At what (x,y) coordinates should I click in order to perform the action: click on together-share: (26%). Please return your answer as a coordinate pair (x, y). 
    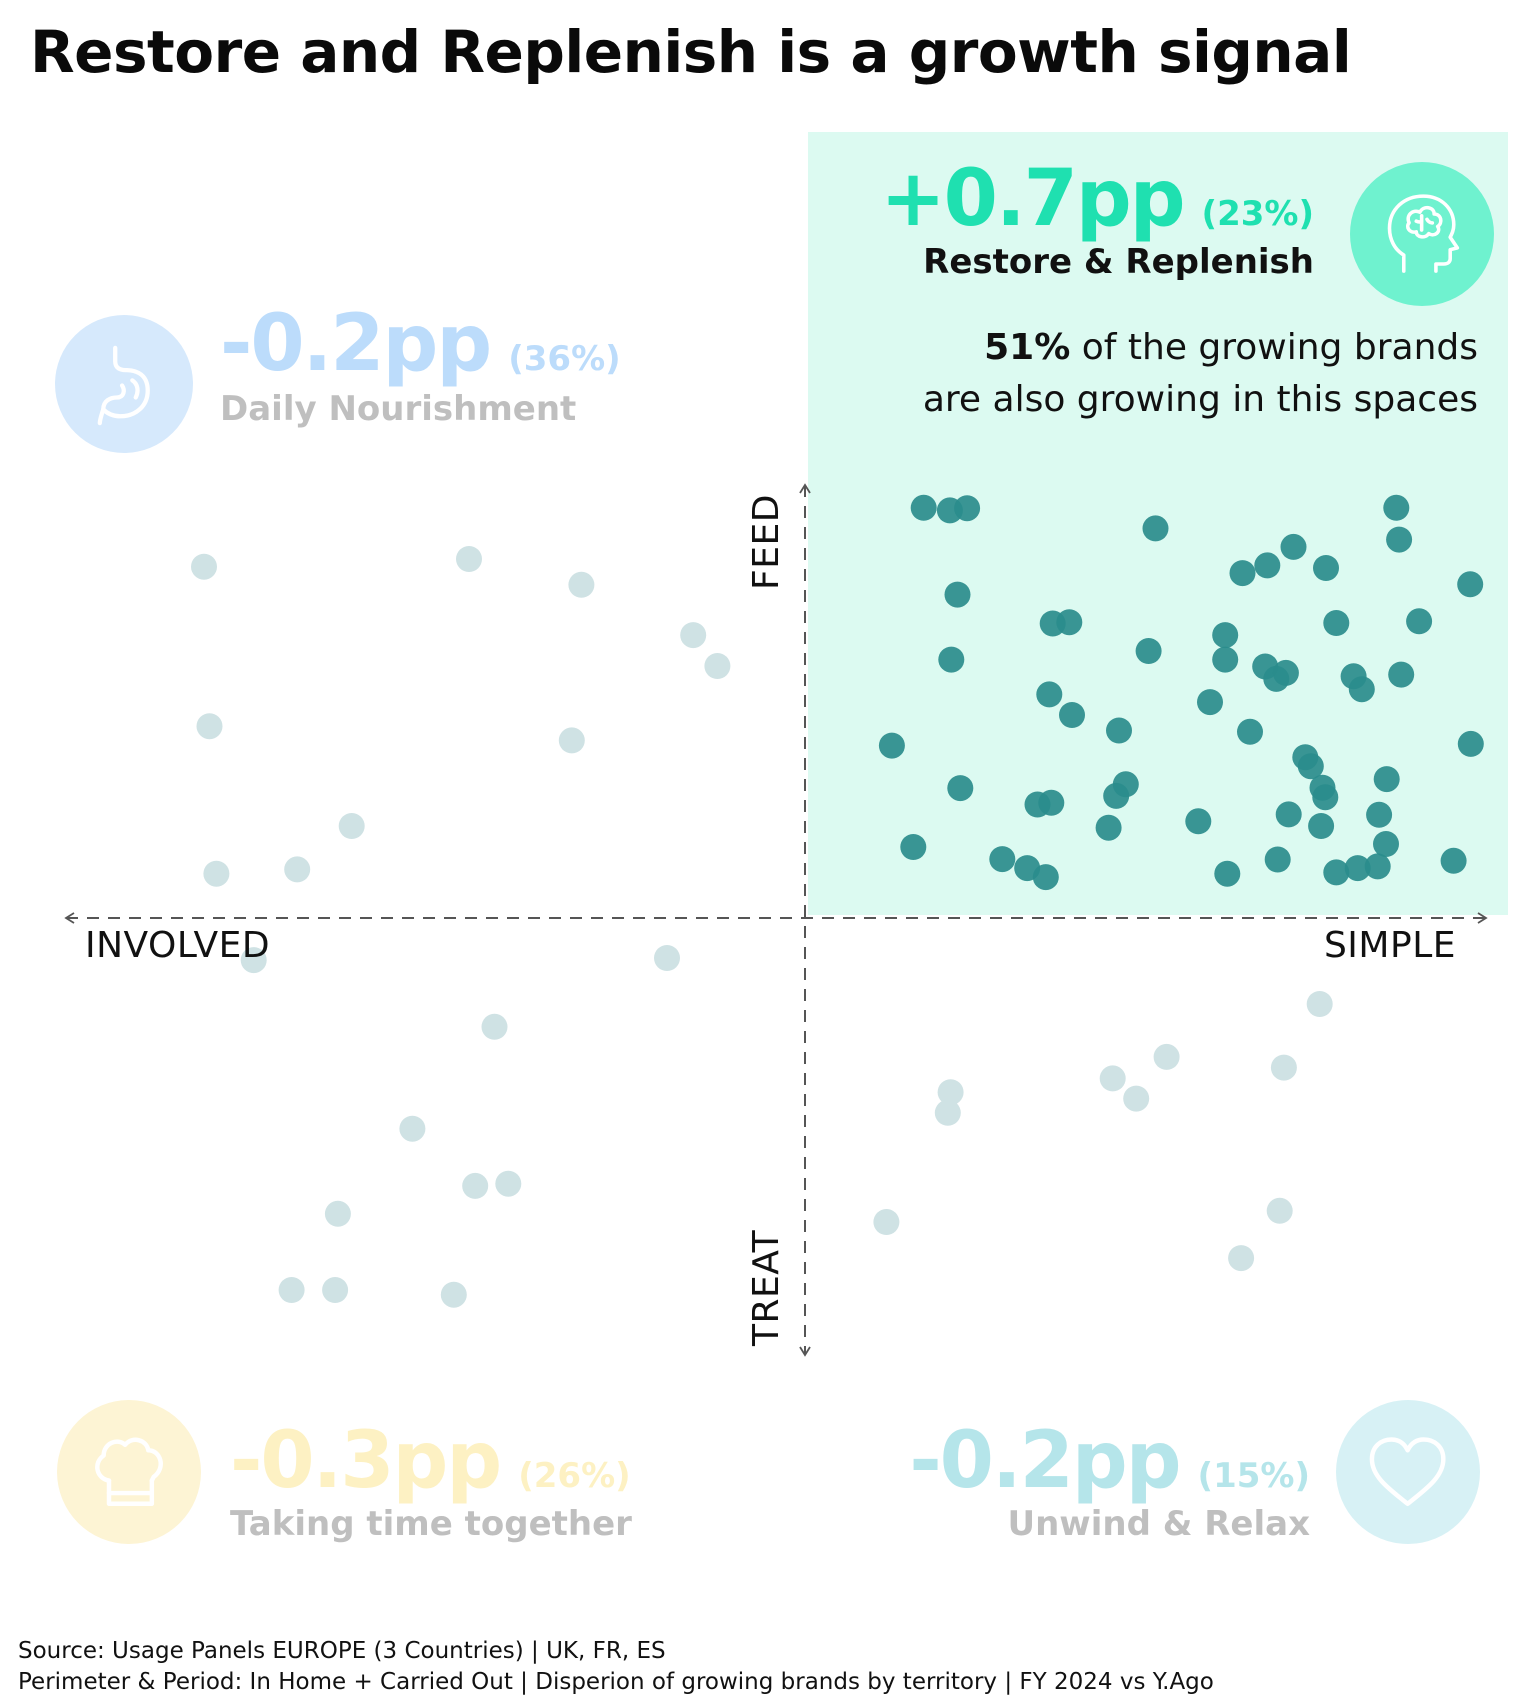
    Looking at the image, I should click on (574, 1476).